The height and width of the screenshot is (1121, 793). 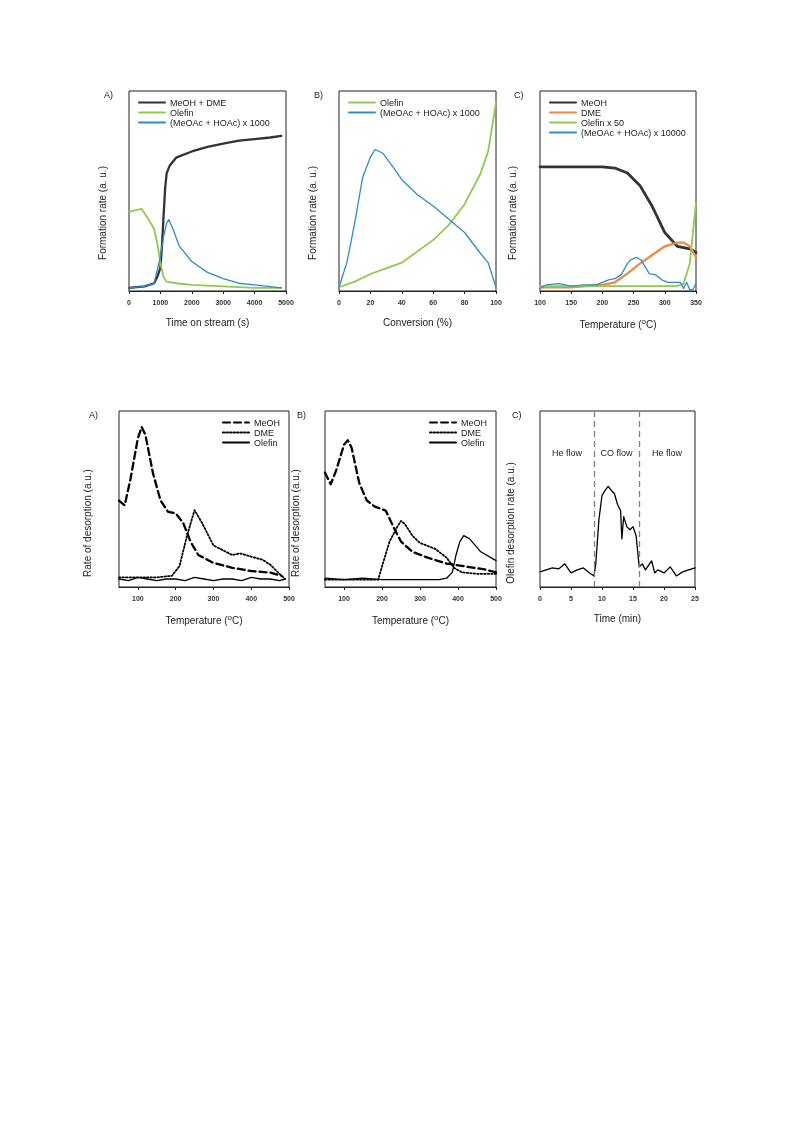 I want to click on x-axis-title: Conversion (%), so click(x=417, y=322).